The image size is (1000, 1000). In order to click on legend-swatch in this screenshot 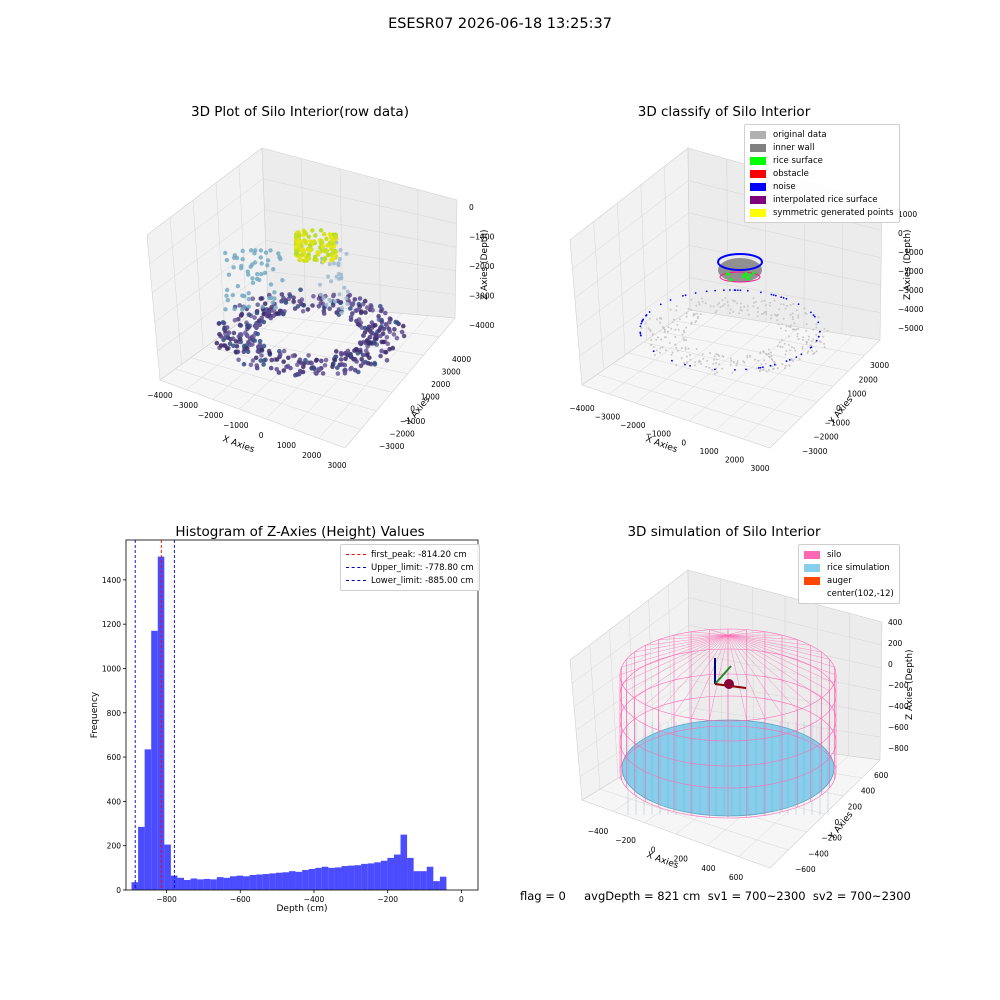, I will do `click(758, 160)`.